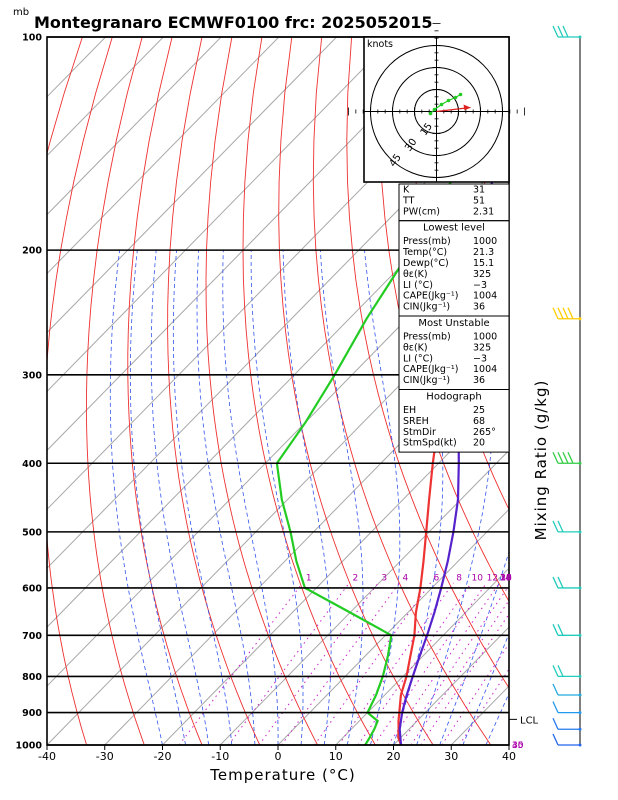 Image resolution: width=618 pixels, height=800 pixels. I want to click on index-name: Press(mb), so click(427, 337).